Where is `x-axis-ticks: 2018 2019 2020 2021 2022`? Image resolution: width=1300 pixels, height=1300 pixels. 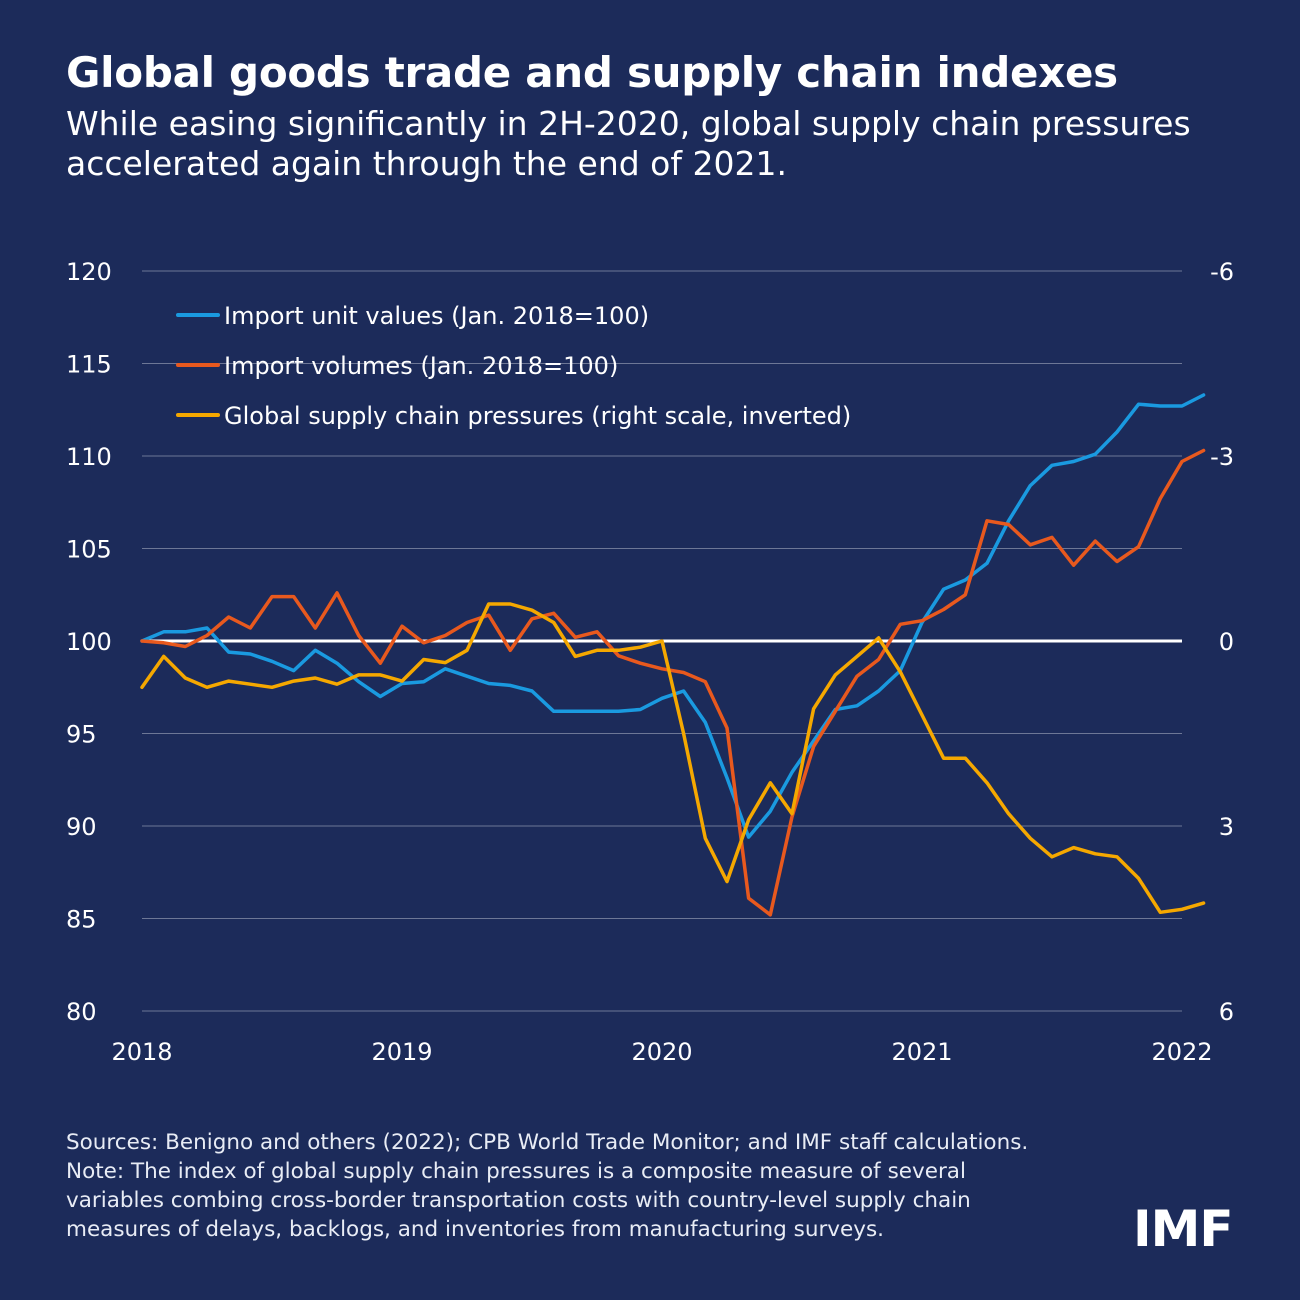 x-axis-ticks: 2018 2019 2020 2021 2022 is located at coordinates (661, 1052).